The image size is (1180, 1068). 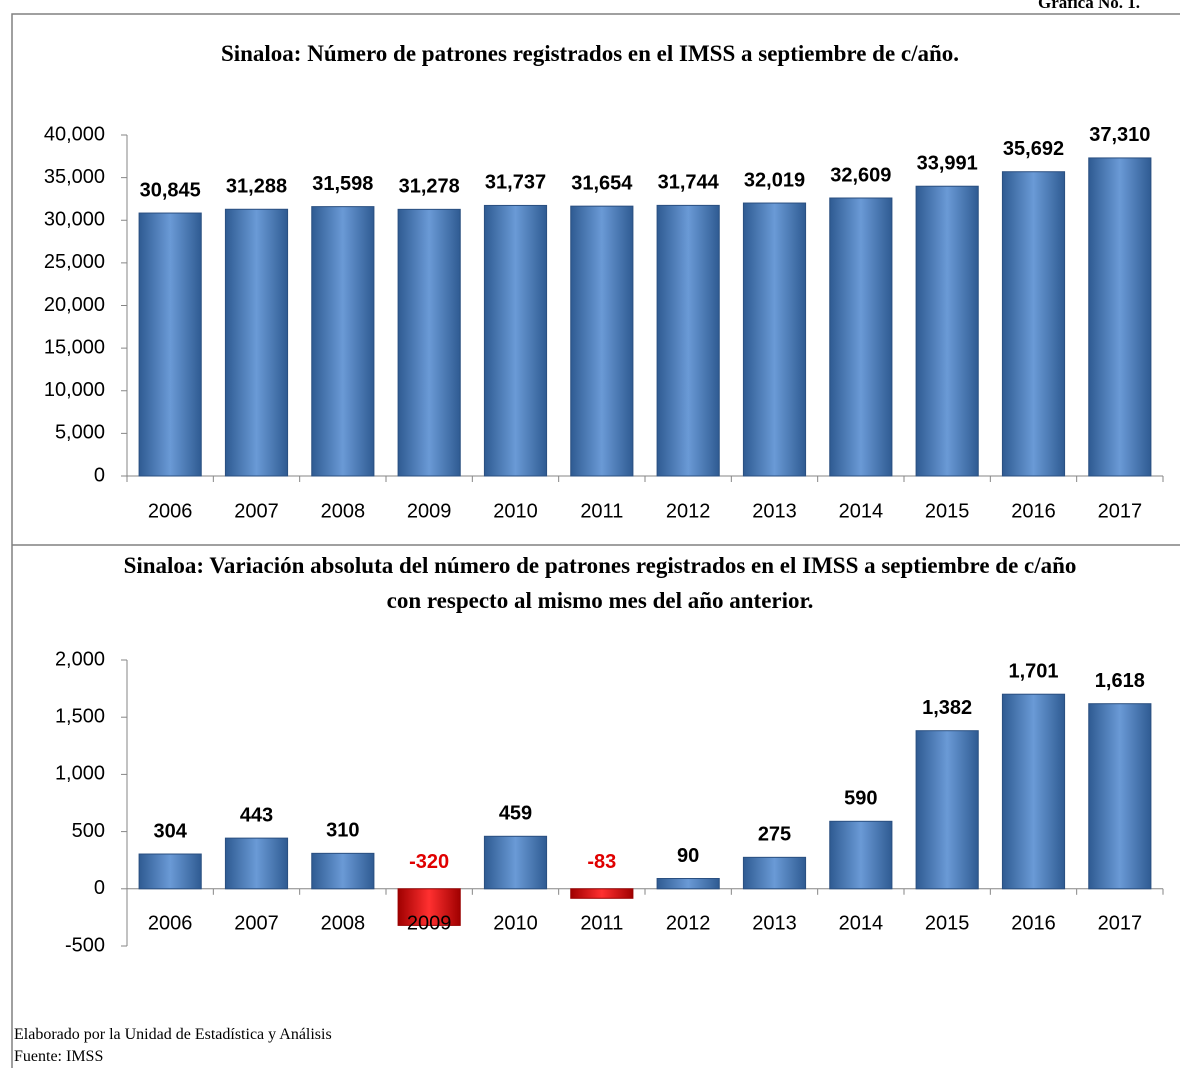 I want to click on footer-line: Fuente: IMSS, so click(x=59, y=1056).